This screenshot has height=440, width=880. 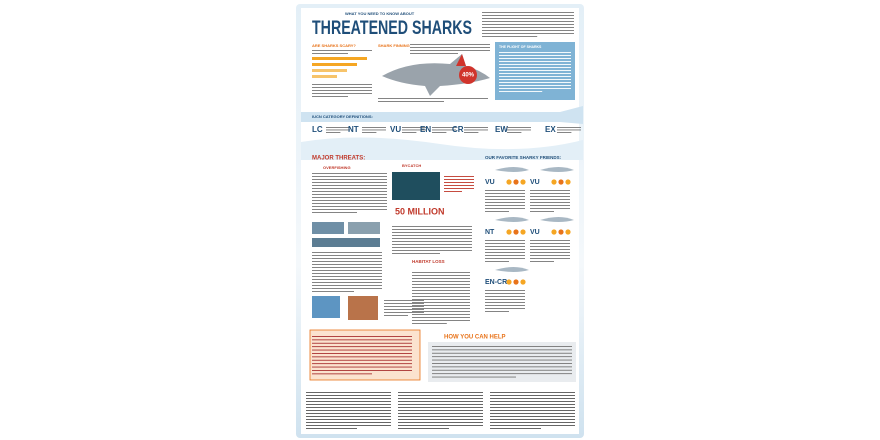 What do you see at coordinates (324, 76) in the screenshot?
I see `bar-graphic` at bounding box center [324, 76].